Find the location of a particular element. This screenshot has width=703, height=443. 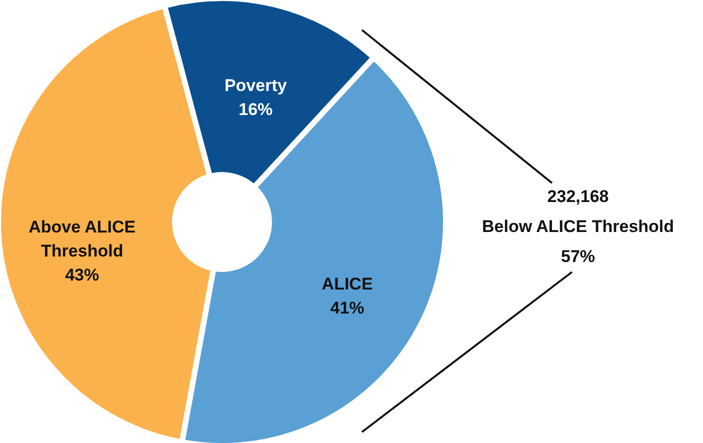

slice-label: Above ALICE Threshold is located at coordinates (82, 239).